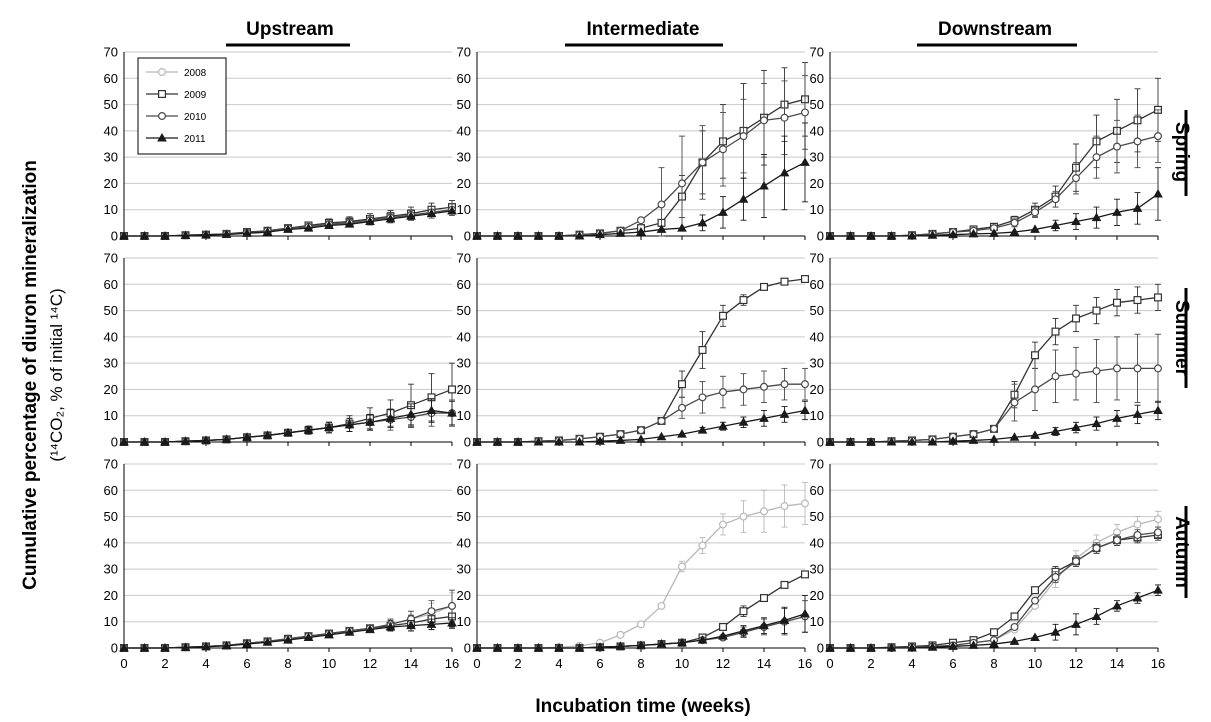 The image size is (1211, 722). I want to click on y-tick-label: 40, so click(817, 336).